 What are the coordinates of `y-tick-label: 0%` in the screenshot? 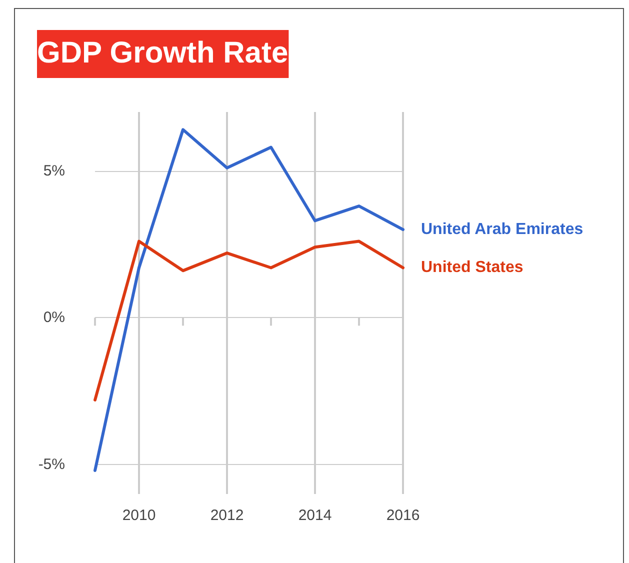 It's located at (54, 317).